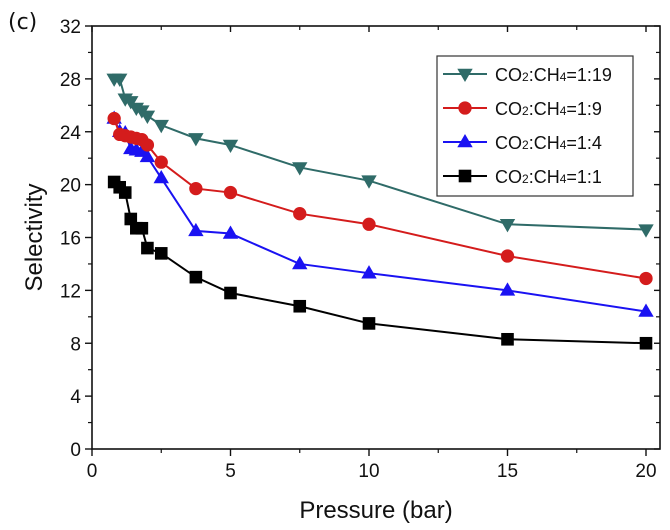 This screenshot has height=530, width=670. What do you see at coordinates (589, 75) in the screenshot?
I see `legend-text-part: =1:19` at bounding box center [589, 75].